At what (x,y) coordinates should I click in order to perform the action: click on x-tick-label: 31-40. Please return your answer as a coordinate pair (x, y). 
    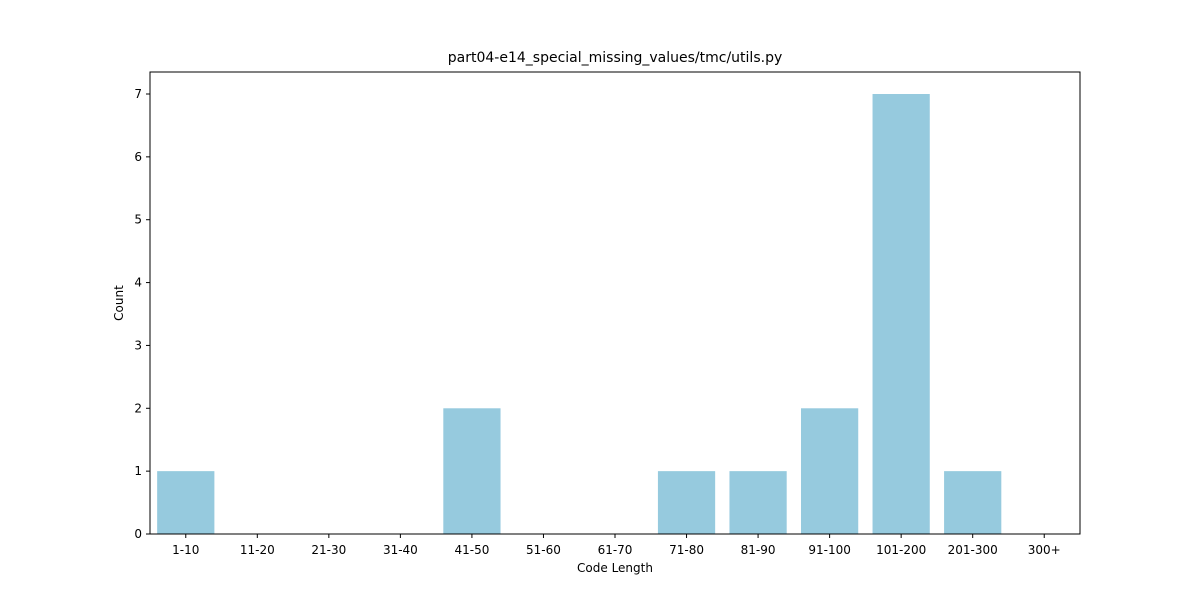
    Looking at the image, I should click on (400, 550).